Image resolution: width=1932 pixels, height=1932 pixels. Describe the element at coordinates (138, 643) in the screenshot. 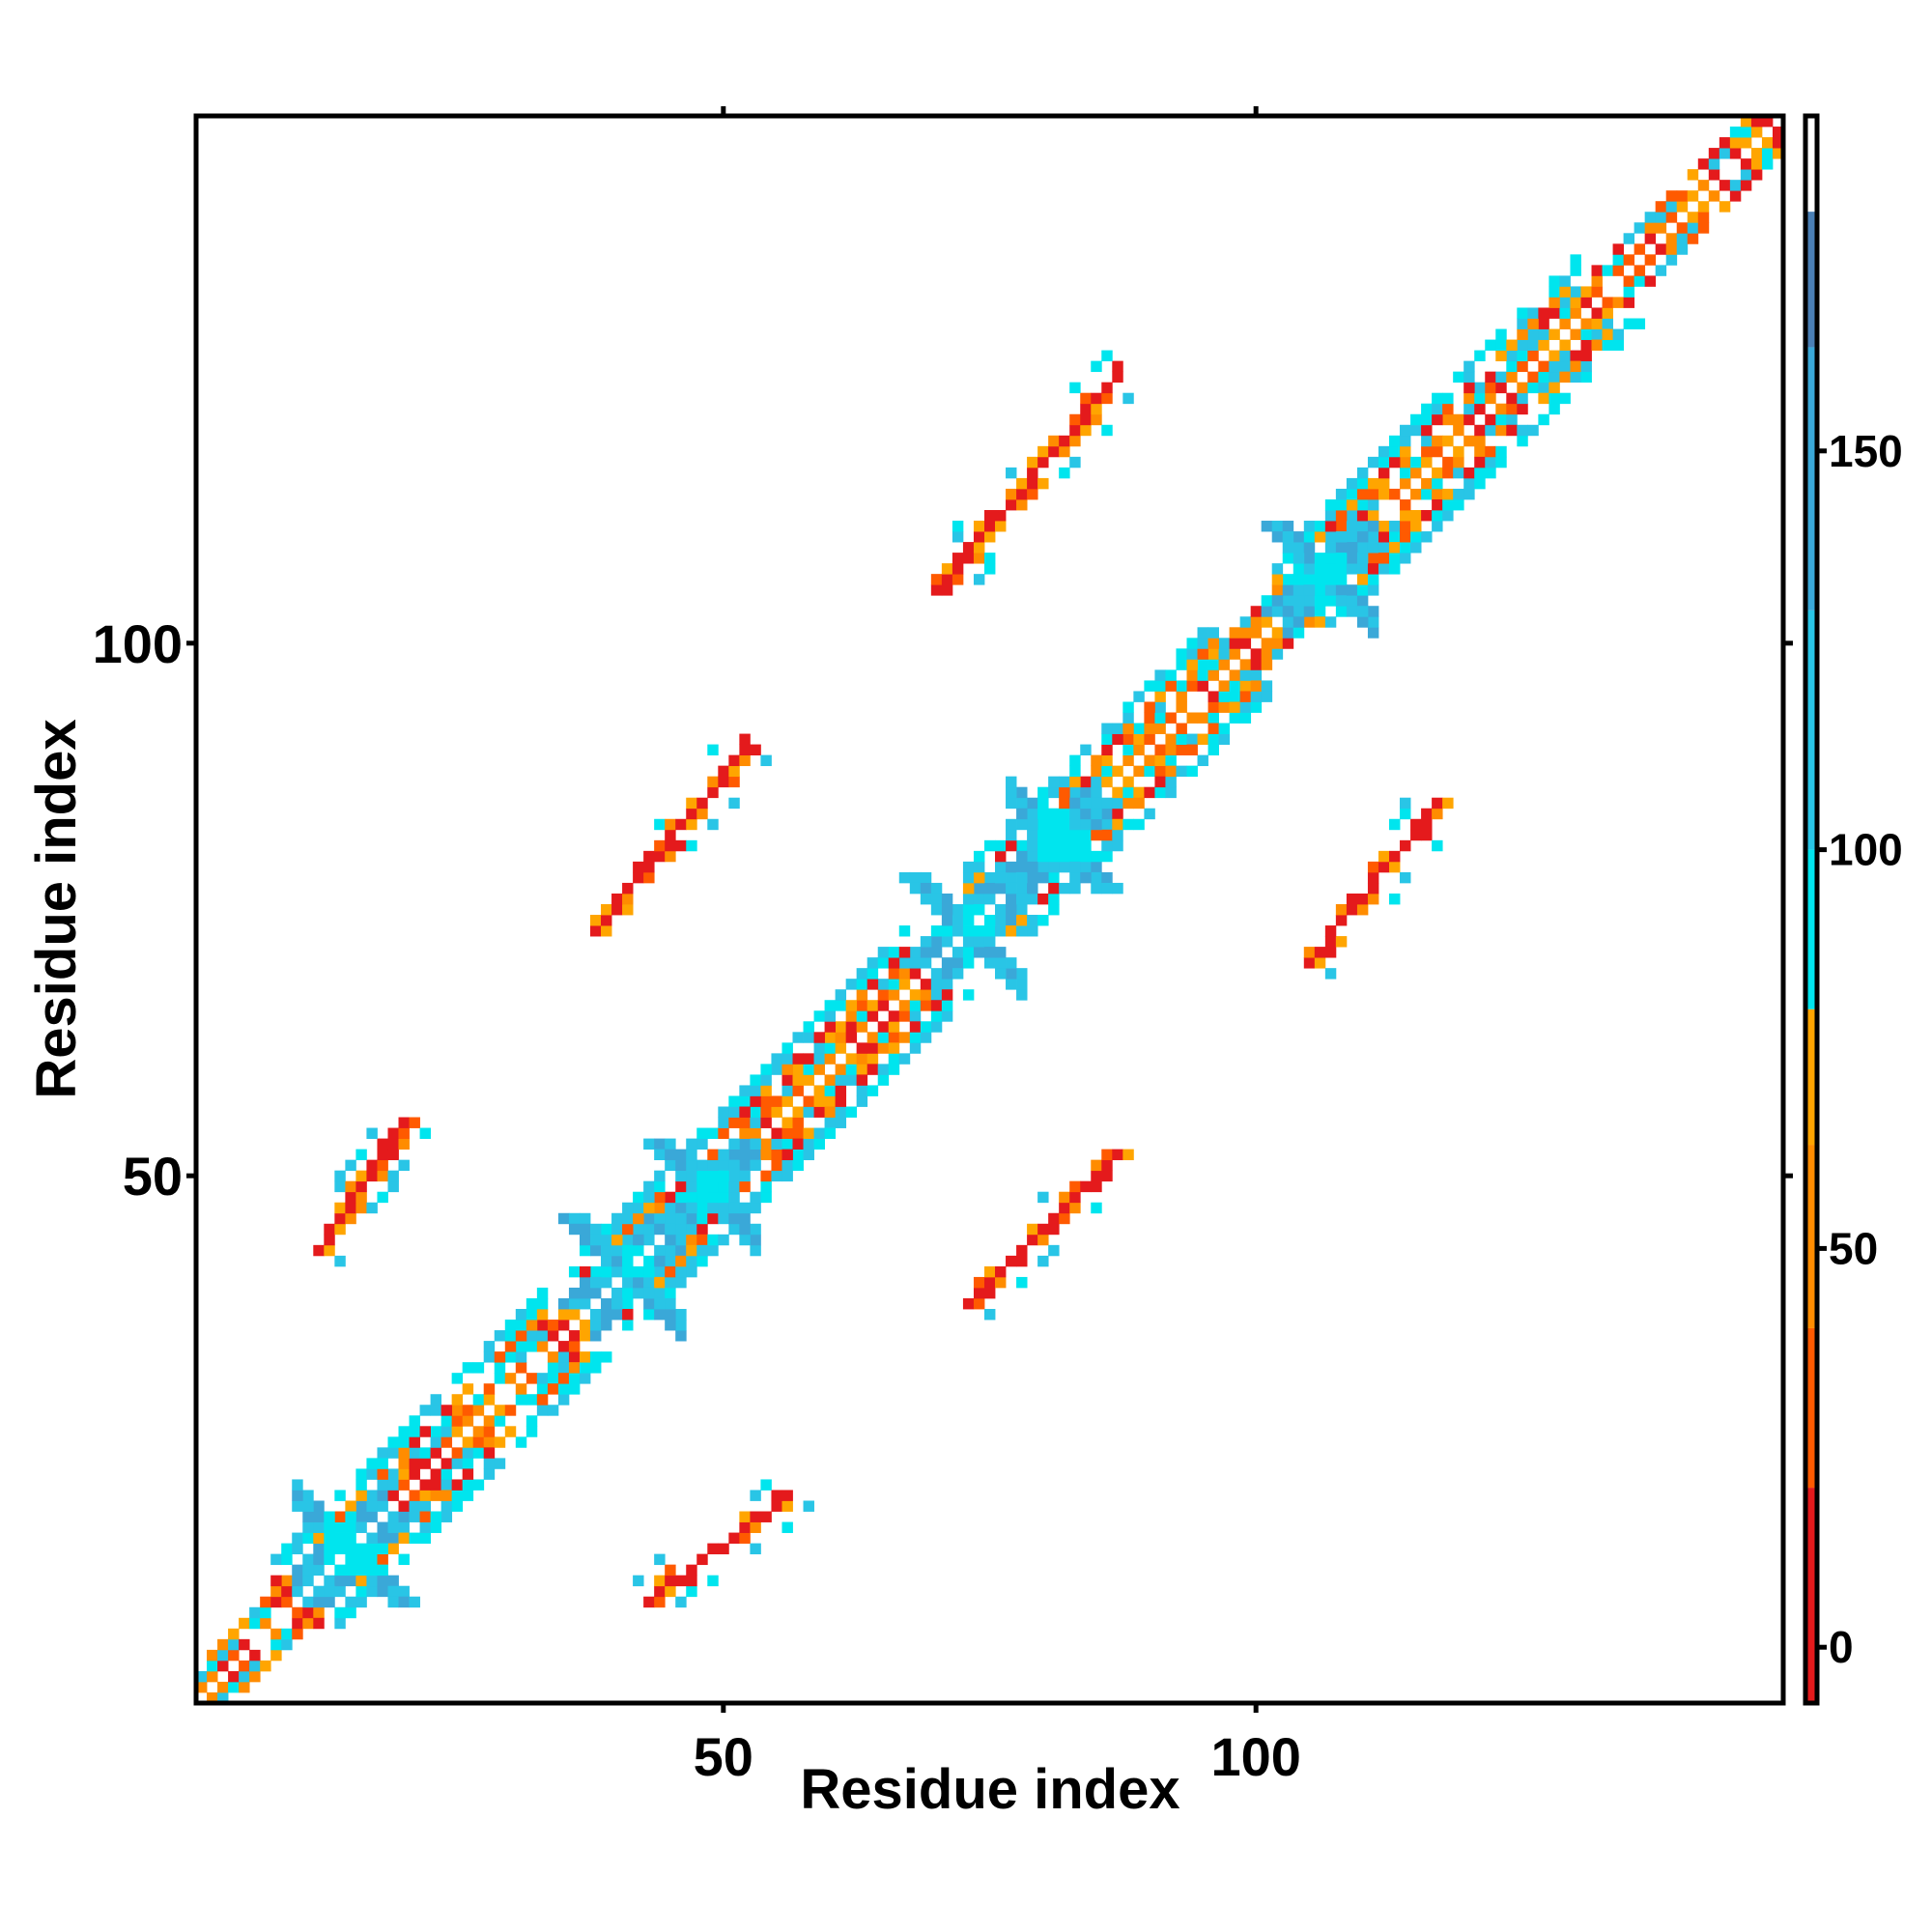

I see `y-tick-label-100: 100` at that location.